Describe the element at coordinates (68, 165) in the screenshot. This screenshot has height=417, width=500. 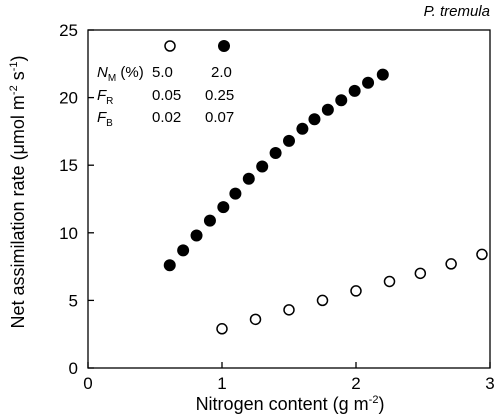
I see `y-tick-label: 15` at that location.